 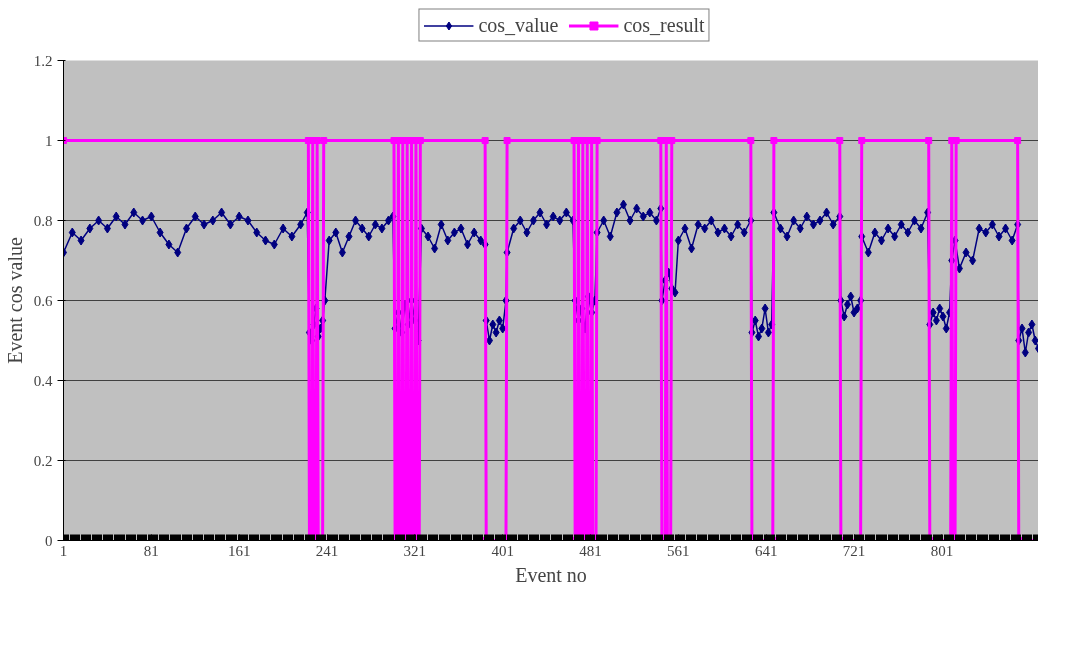 I want to click on y-tick-label: 0.4, so click(x=43, y=380).